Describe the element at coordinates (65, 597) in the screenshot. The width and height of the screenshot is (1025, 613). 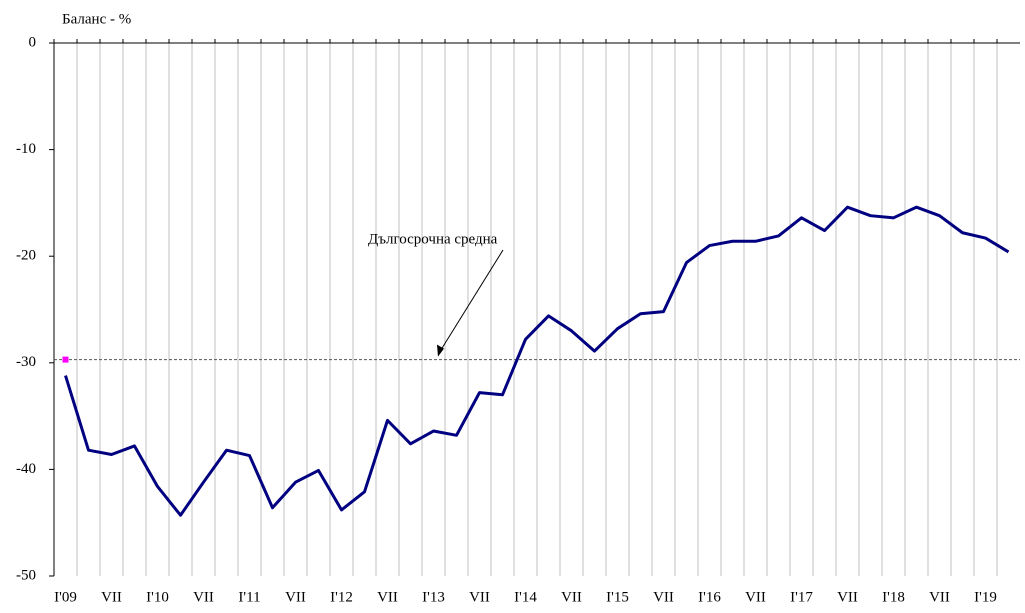
I see `x-tick-label: I'09` at that location.